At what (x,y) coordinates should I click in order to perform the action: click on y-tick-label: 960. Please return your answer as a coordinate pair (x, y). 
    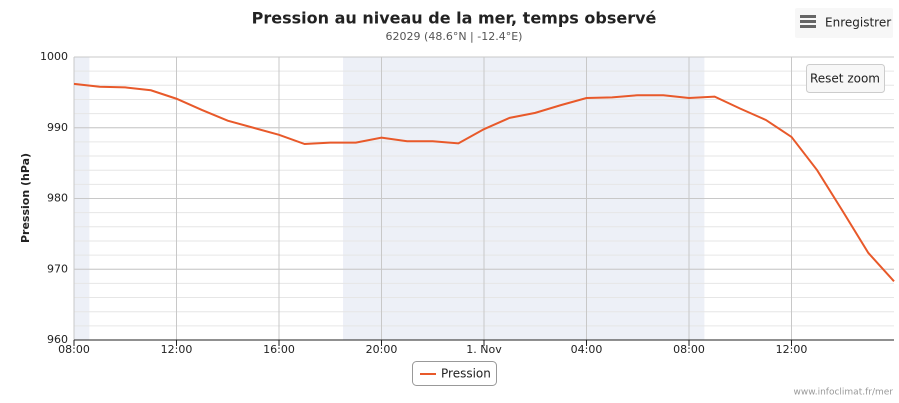
    Looking at the image, I should click on (57, 339).